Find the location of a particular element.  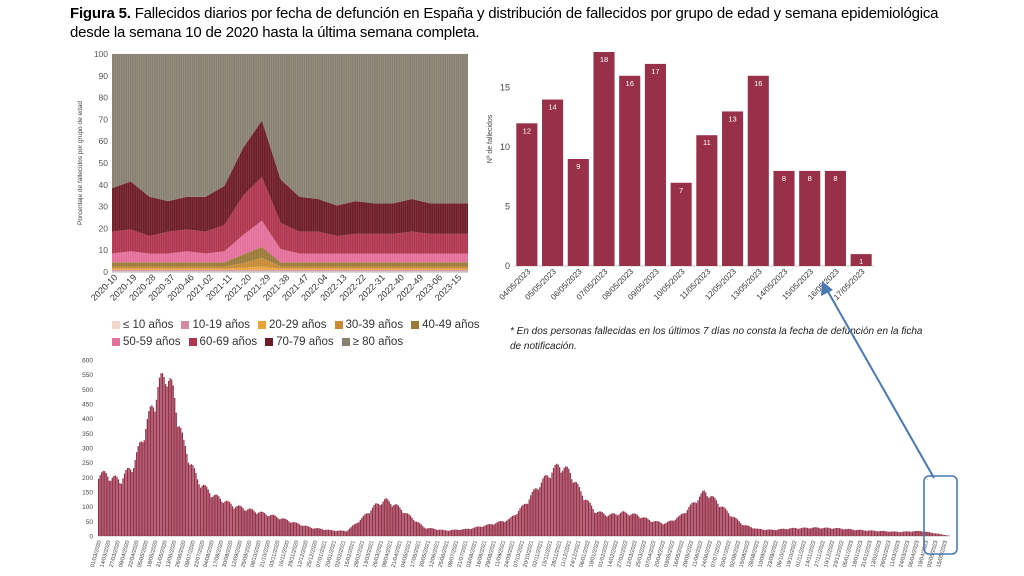

y-tick-label: 70 is located at coordinates (104, 119).